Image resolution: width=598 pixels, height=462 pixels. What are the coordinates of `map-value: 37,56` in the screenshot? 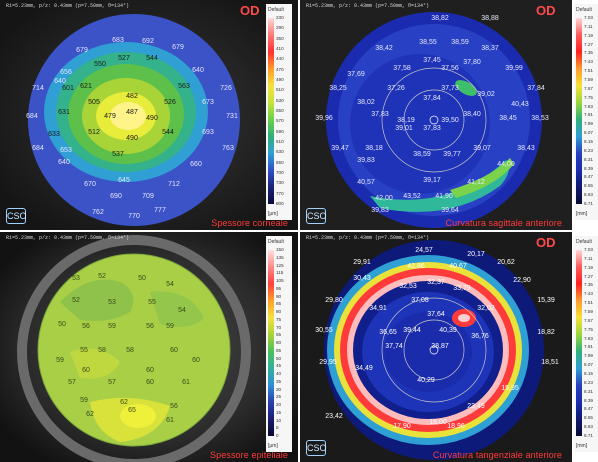 It's located at (450, 68).